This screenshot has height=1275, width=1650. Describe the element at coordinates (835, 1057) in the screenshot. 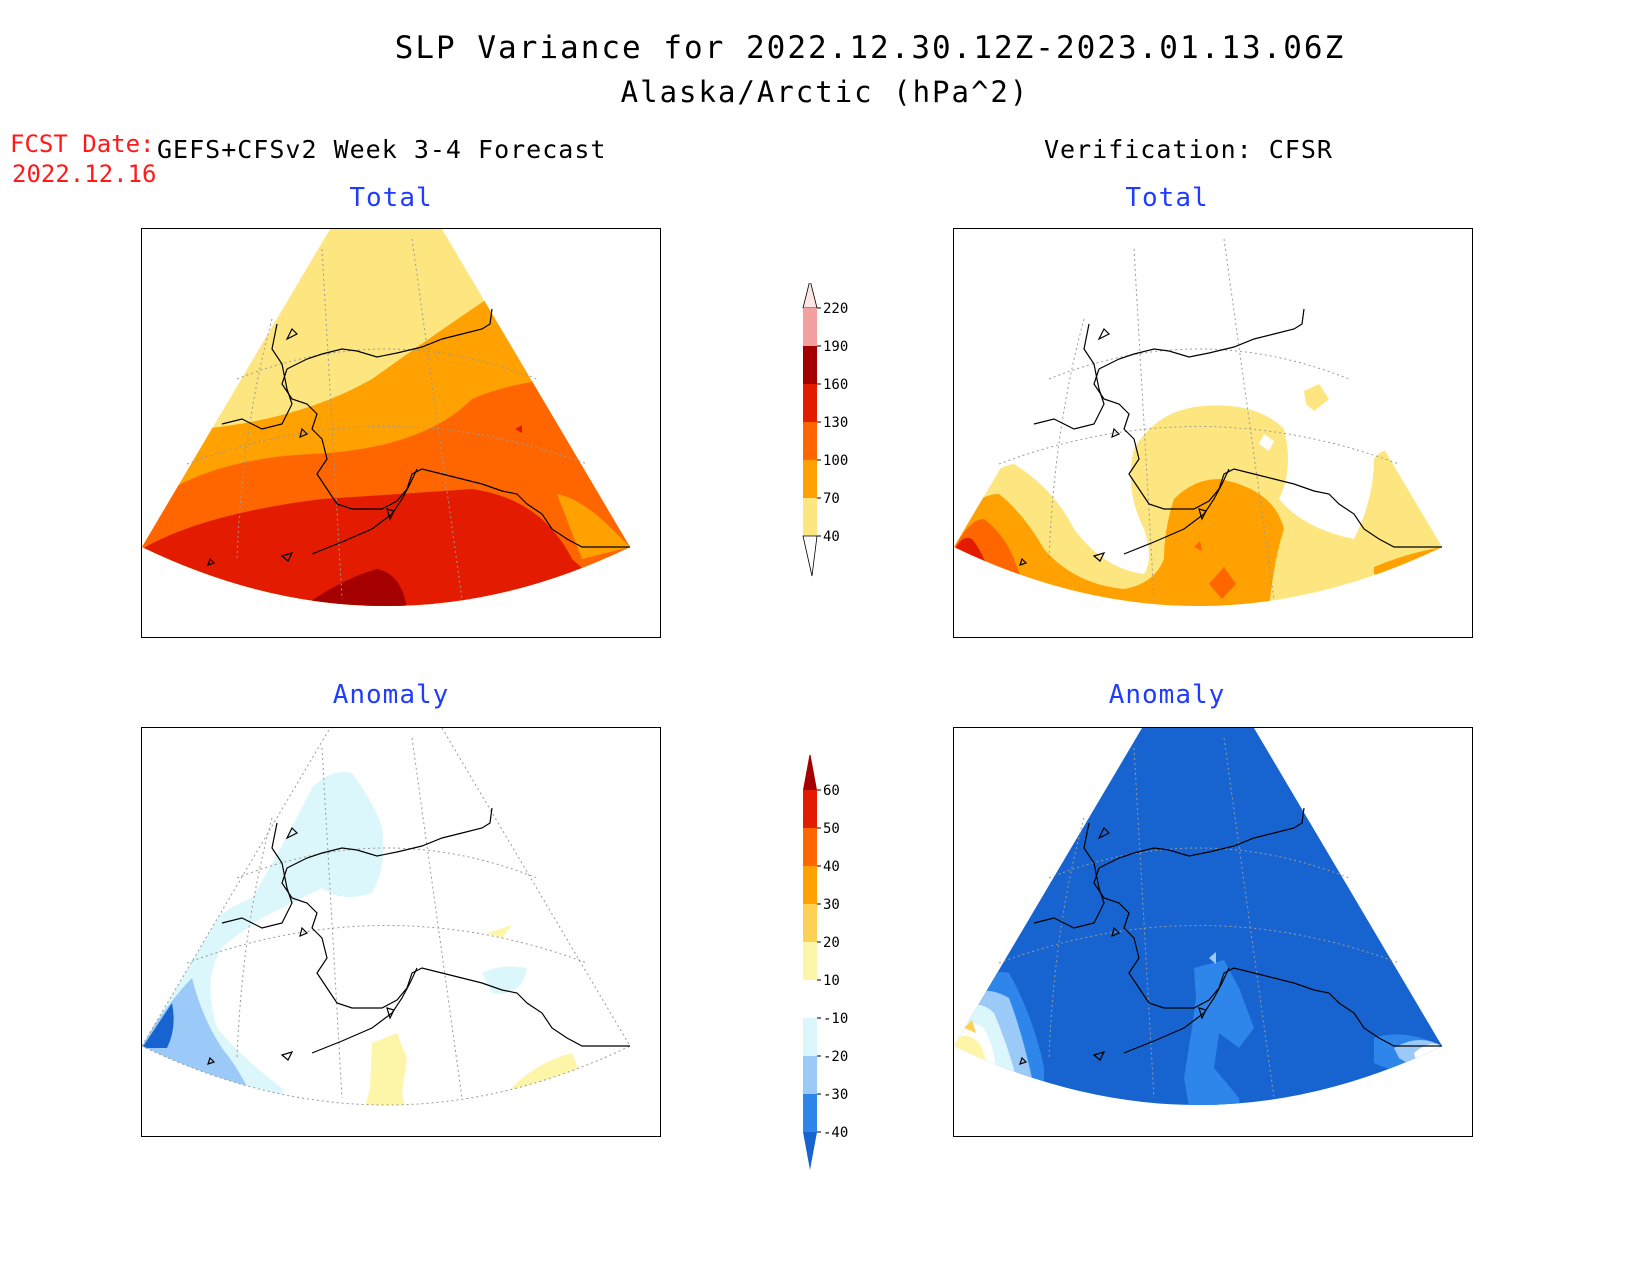

I see `colorbar-label: -20` at that location.